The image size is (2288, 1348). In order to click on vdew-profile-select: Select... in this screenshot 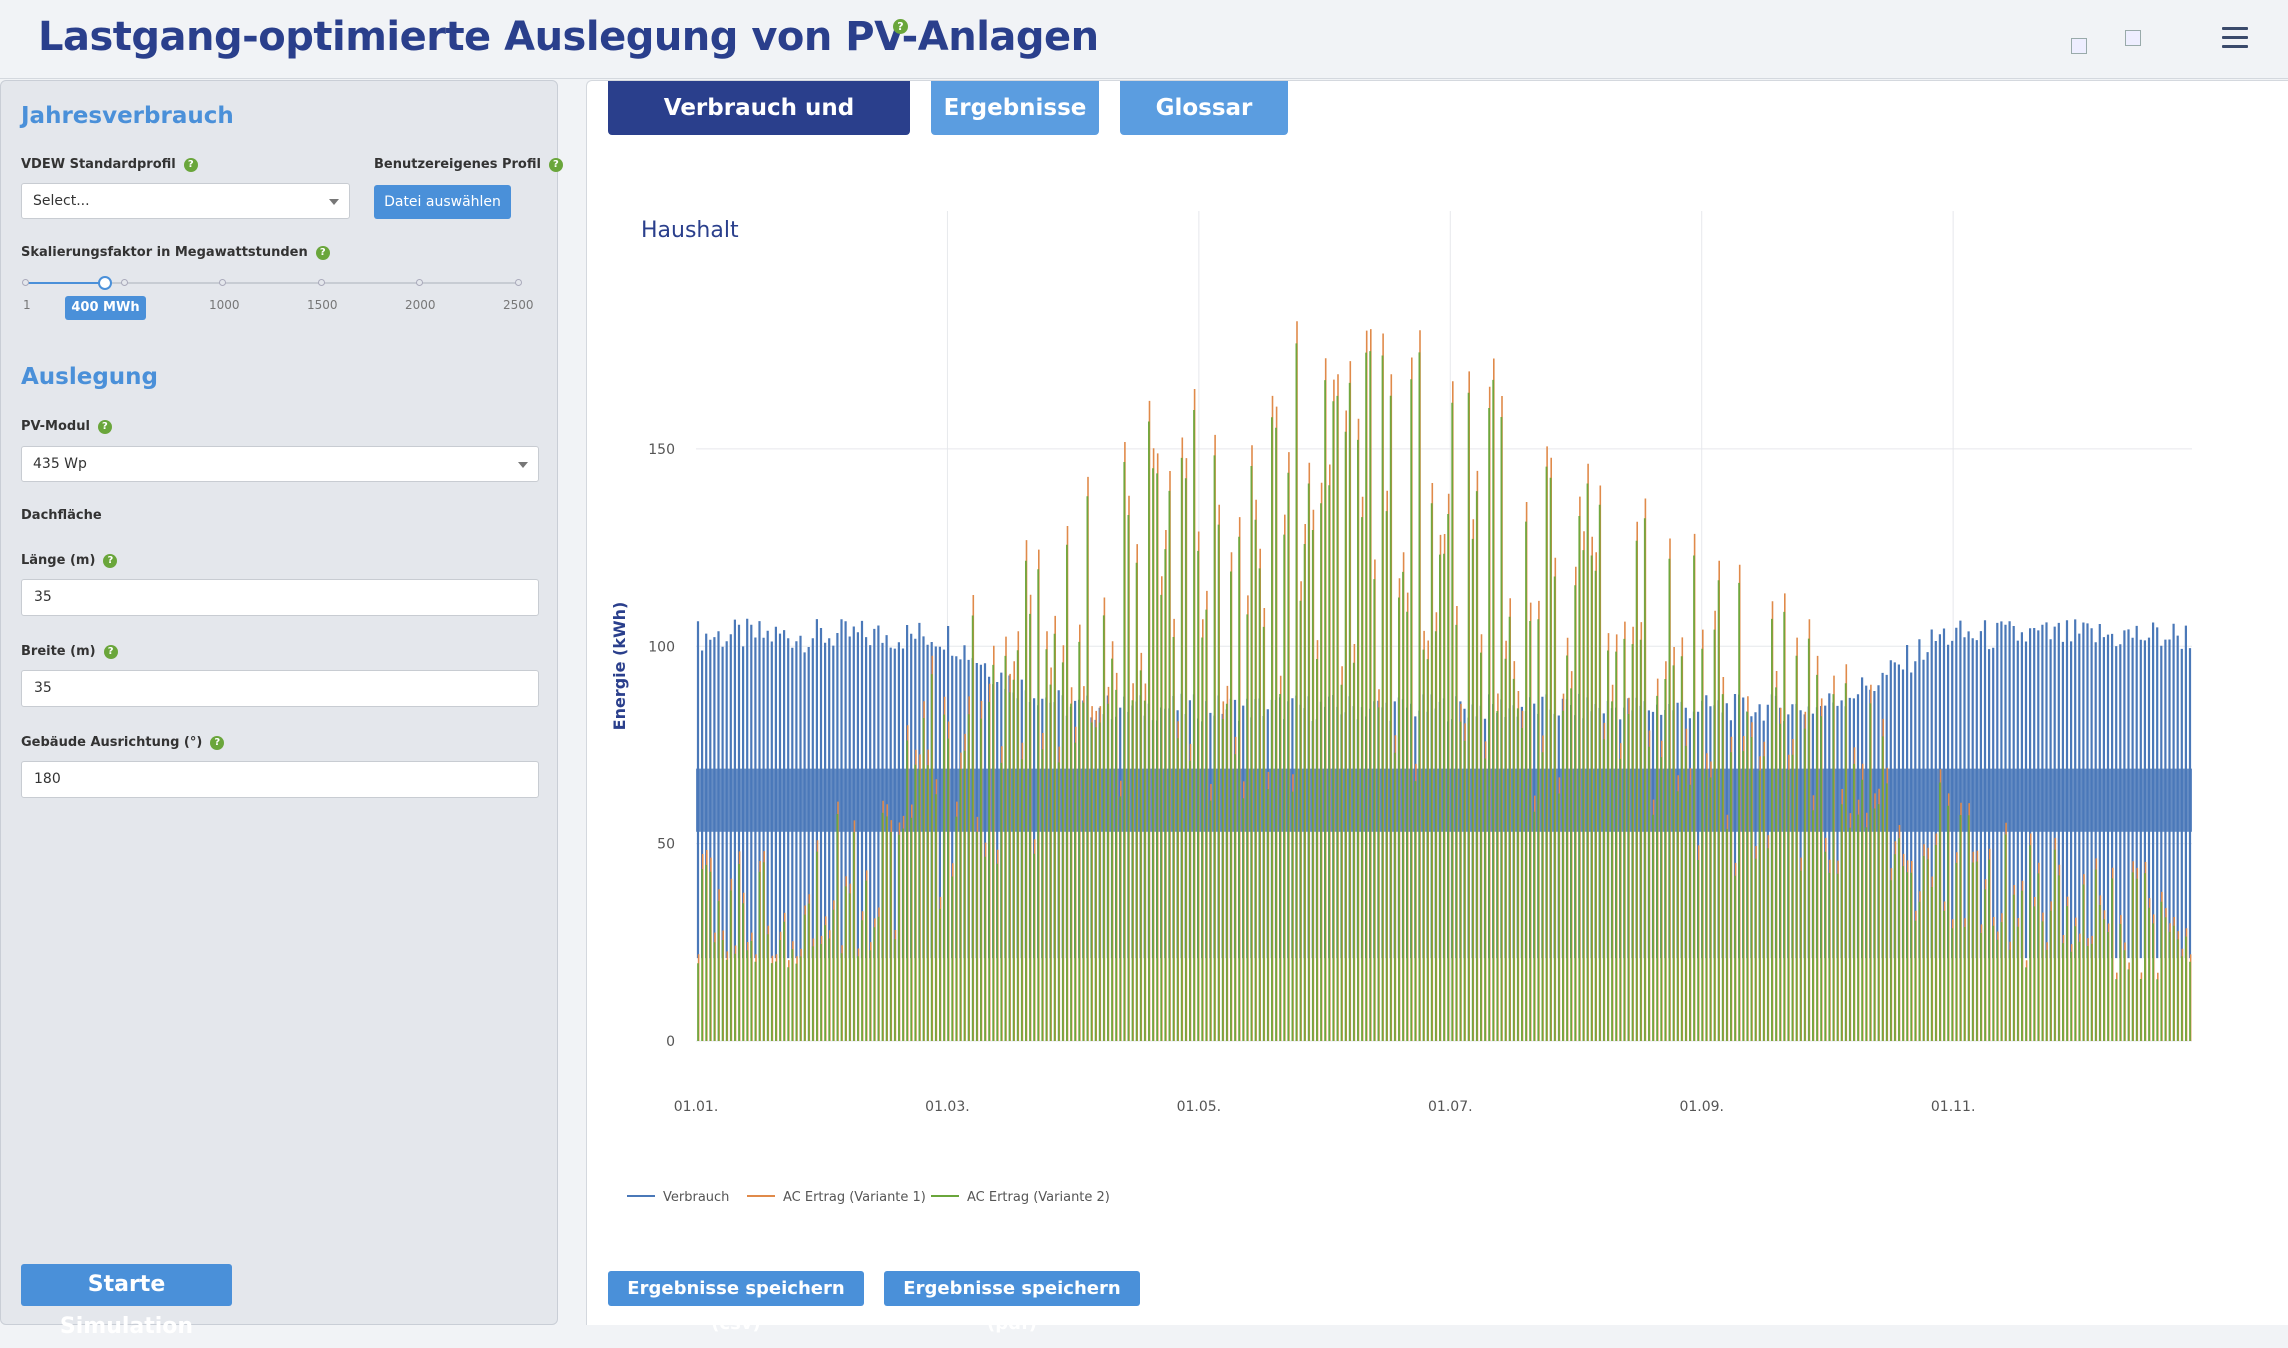, I will do `click(185, 201)`.